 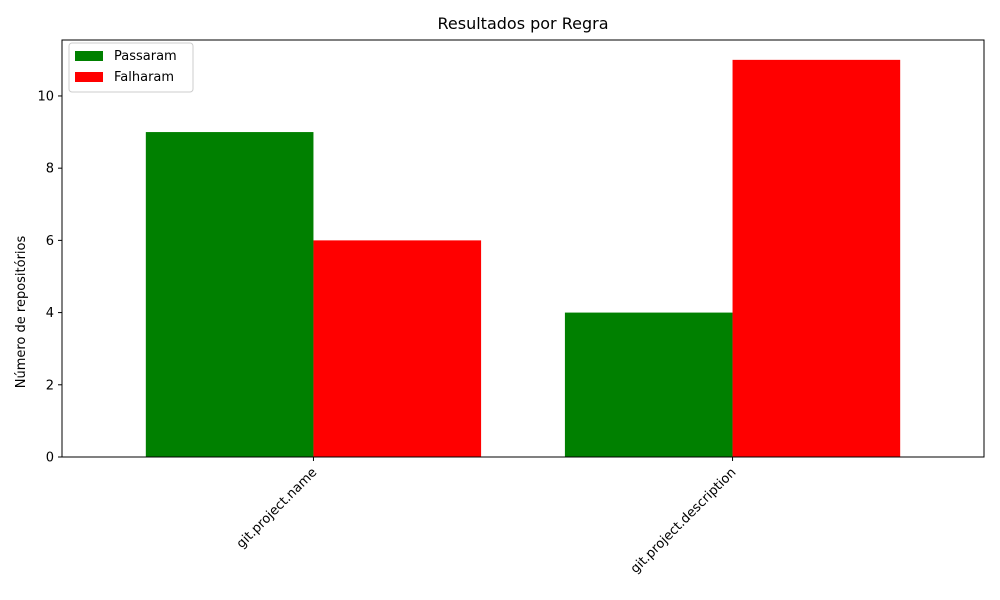 What do you see at coordinates (486, 517) in the screenshot?
I see `x-axis-ticks: git.project.name git.project.description` at bounding box center [486, 517].